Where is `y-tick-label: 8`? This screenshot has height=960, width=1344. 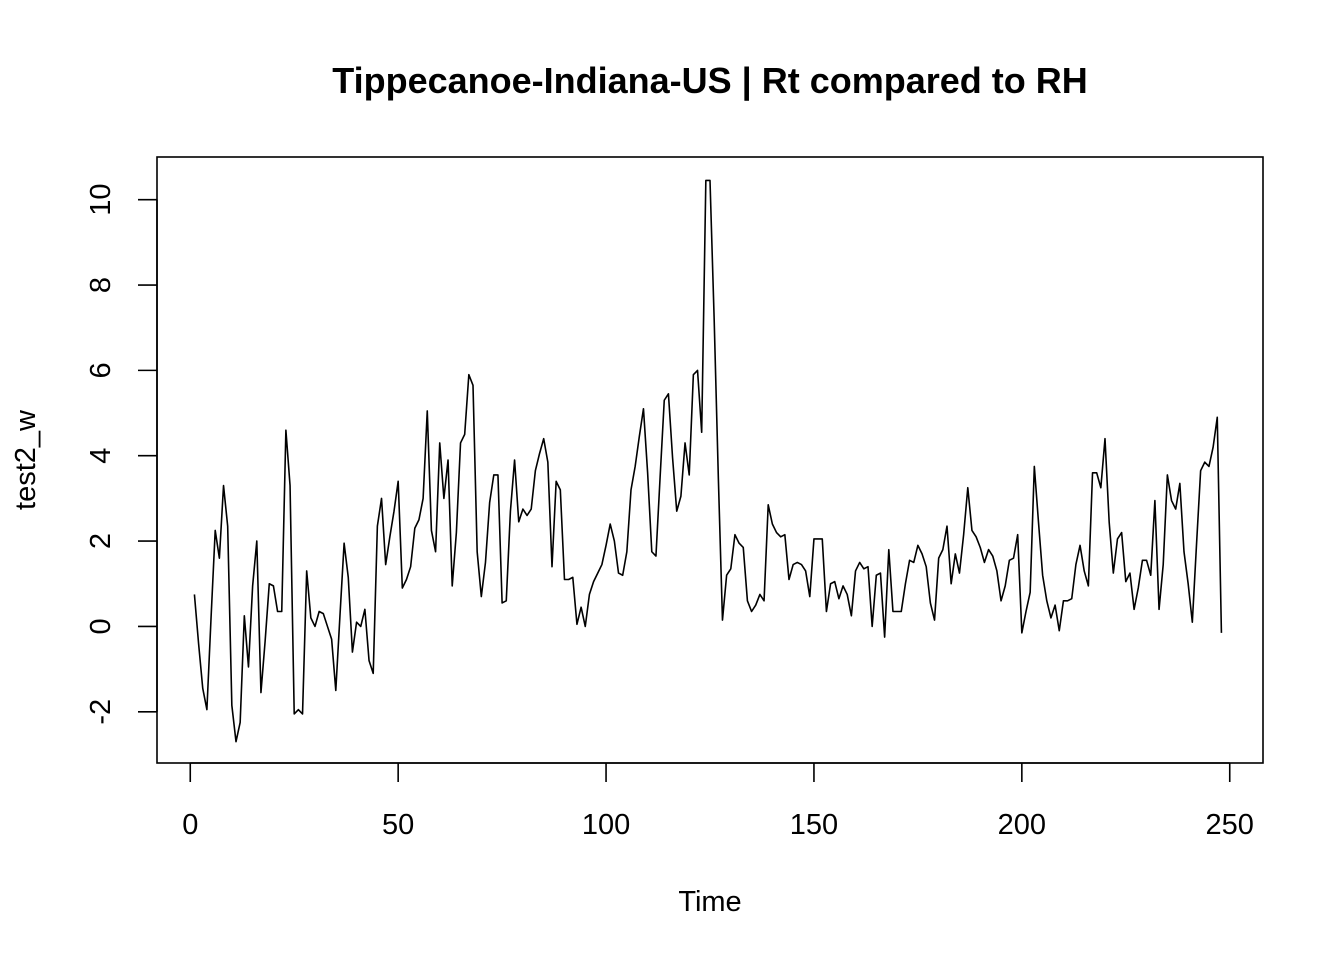
y-tick-label: 8 is located at coordinates (101, 285).